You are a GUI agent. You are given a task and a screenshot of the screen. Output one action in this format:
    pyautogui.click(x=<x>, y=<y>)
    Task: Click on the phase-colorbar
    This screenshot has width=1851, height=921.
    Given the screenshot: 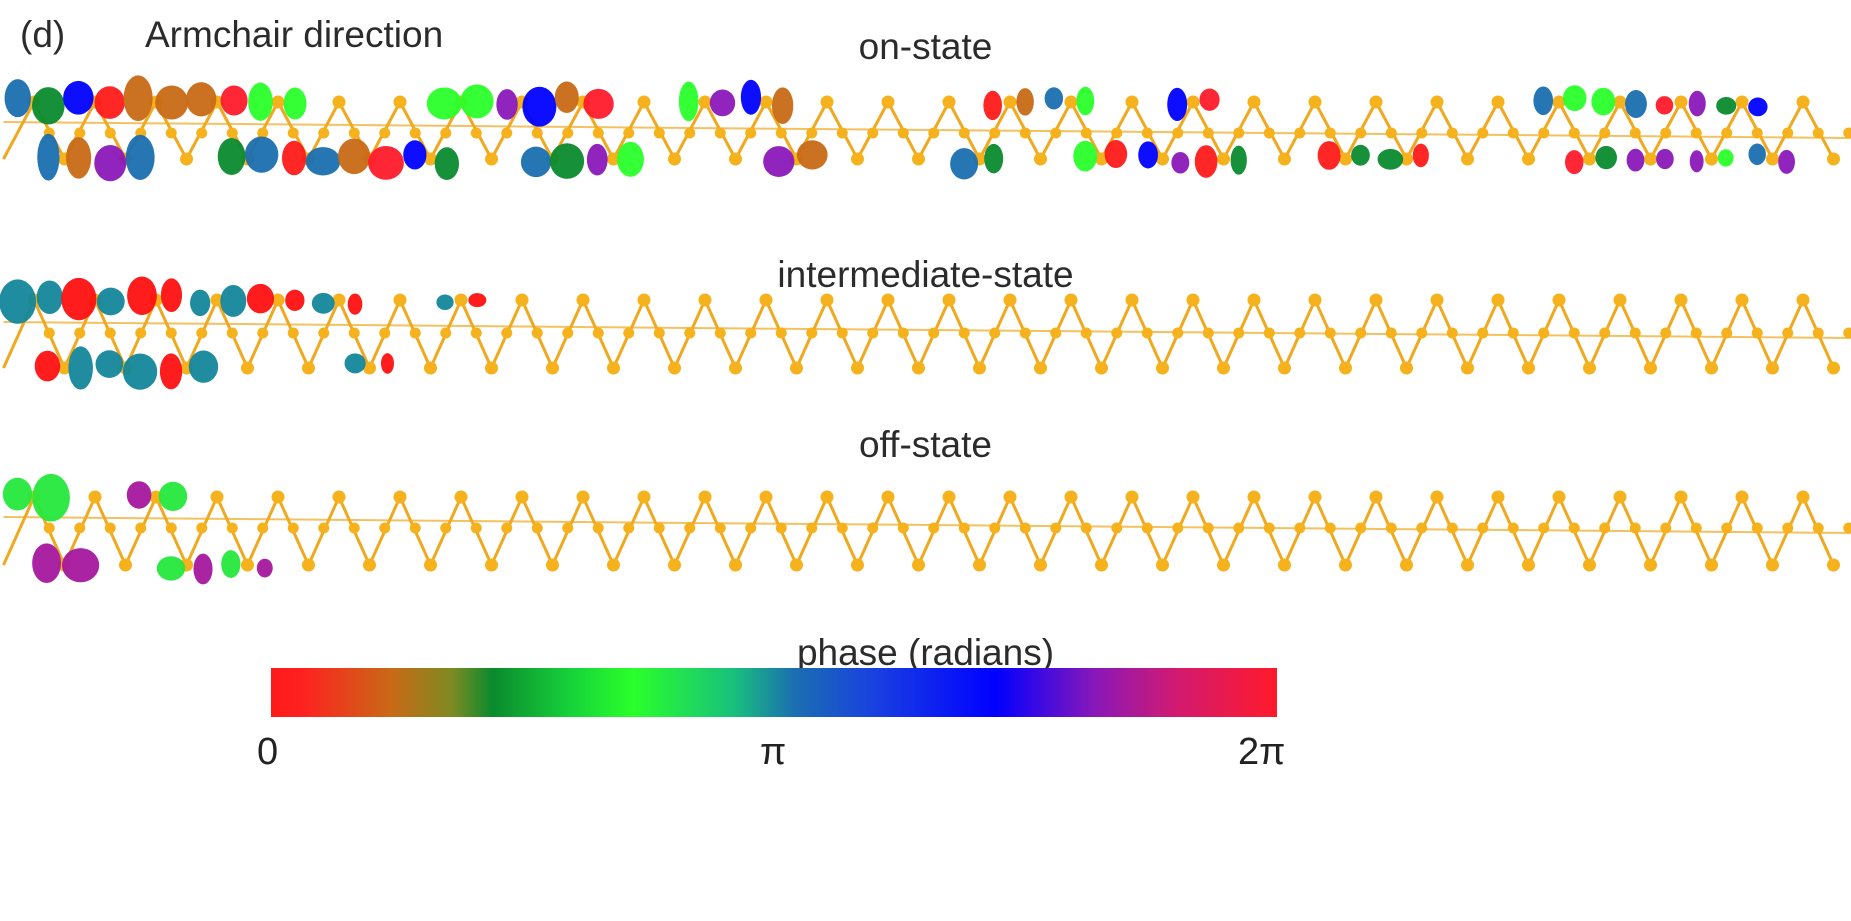 What is the action you would take?
    pyautogui.click(x=774, y=692)
    